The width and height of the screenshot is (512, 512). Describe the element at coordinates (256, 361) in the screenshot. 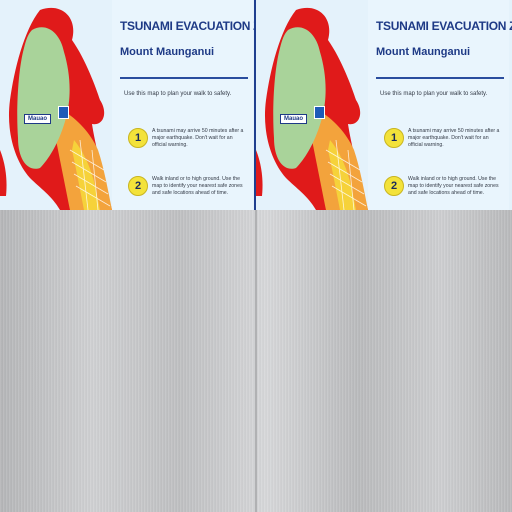

I see `metal-seam` at that location.